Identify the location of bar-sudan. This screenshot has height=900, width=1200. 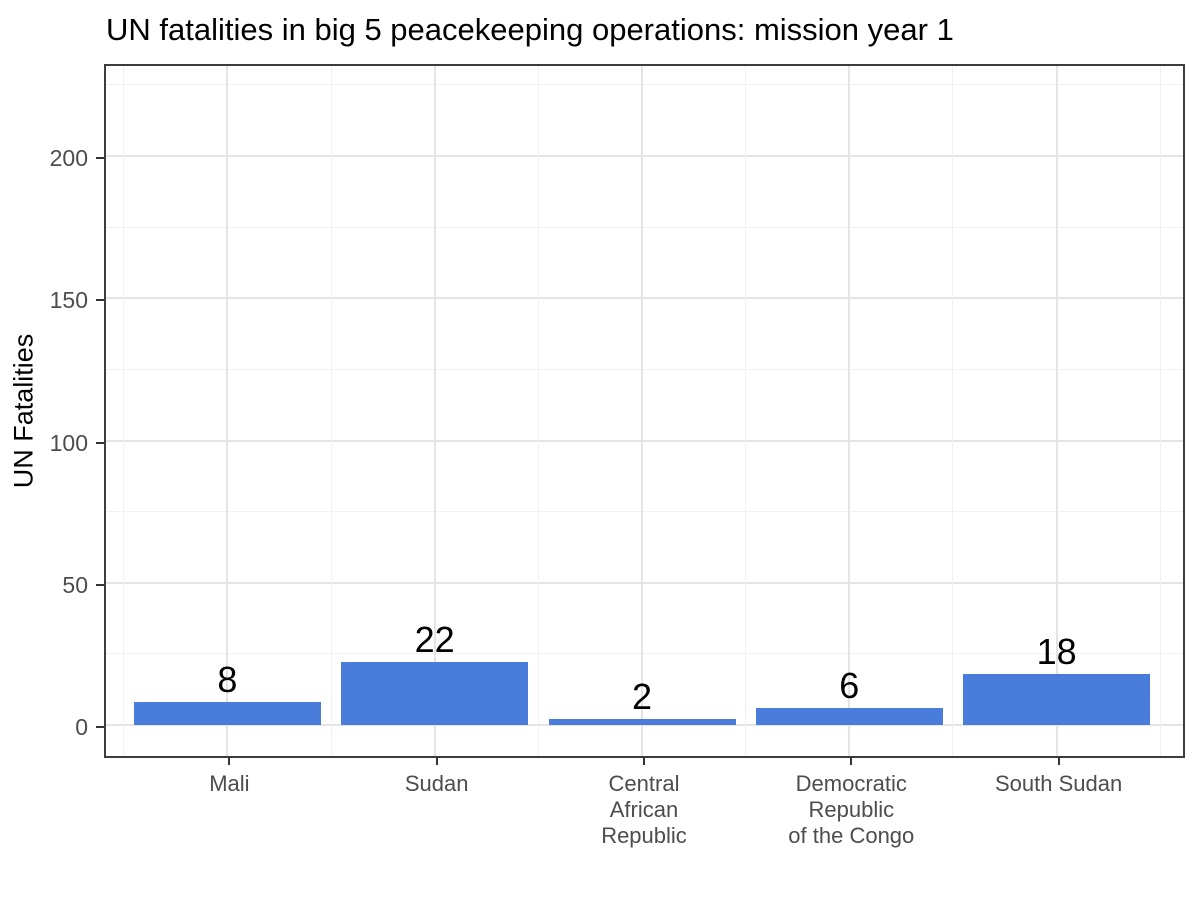
(435, 693).